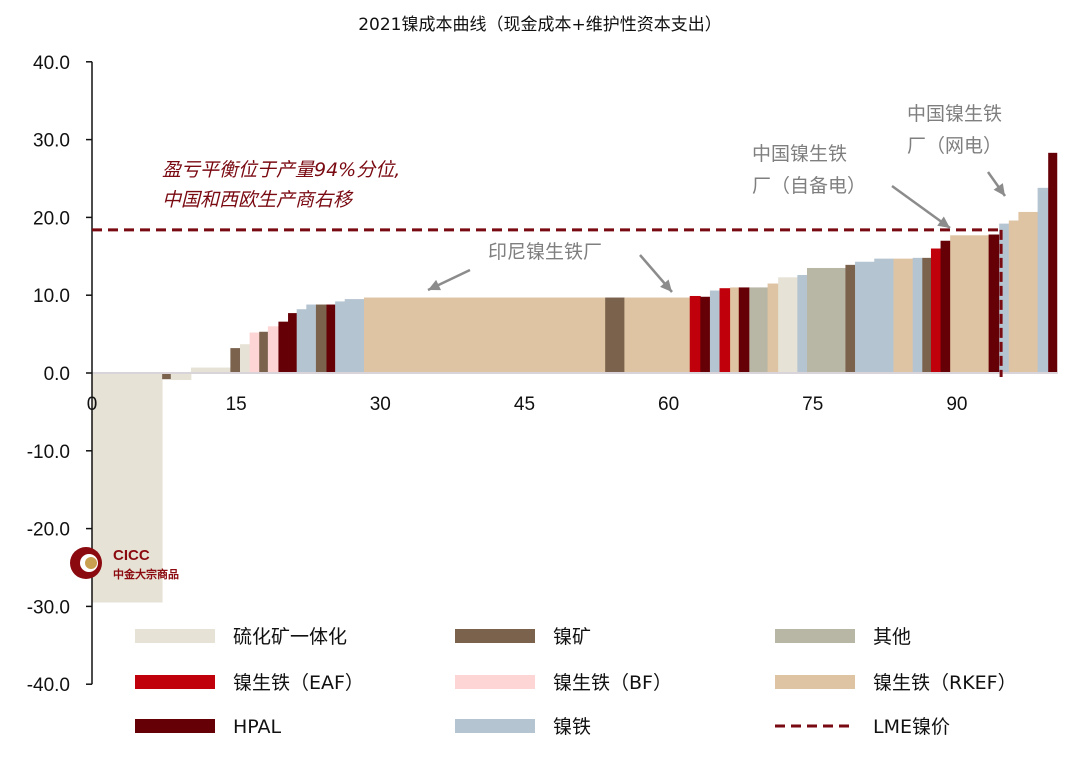 This screenshot has width=1080, height=760. What do you see at coordinates (257, 727) in the screenshot?
I see `legend-label-hpal: HPAL` at bounding box center [257, 727].